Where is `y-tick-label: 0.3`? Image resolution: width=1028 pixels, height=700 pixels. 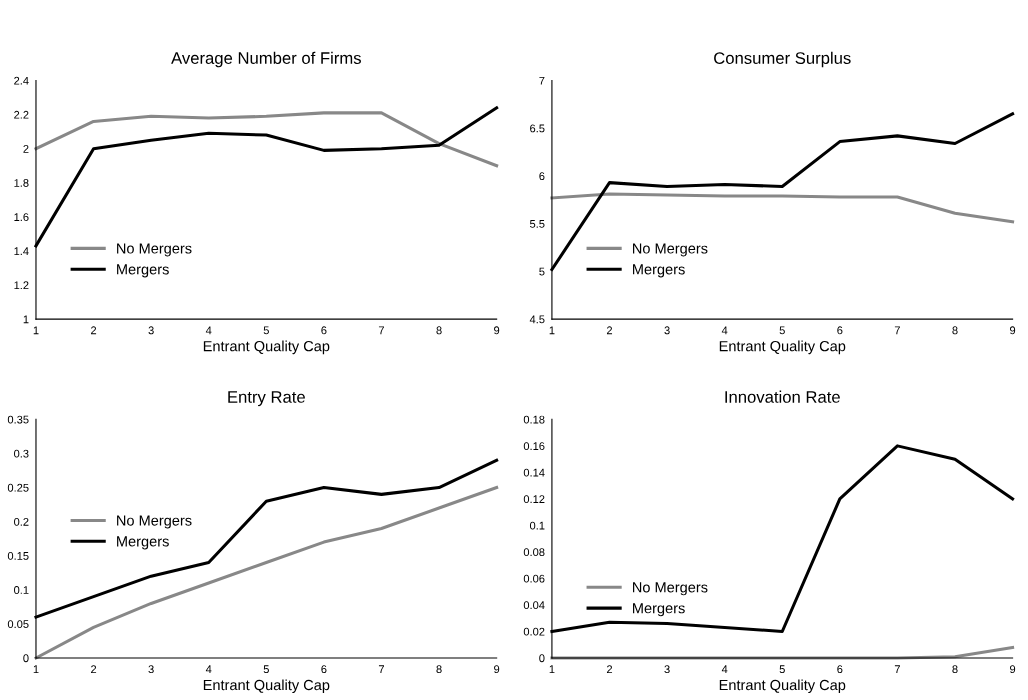
y-tick-label: 0.3 is located at coordinates (21, 453).